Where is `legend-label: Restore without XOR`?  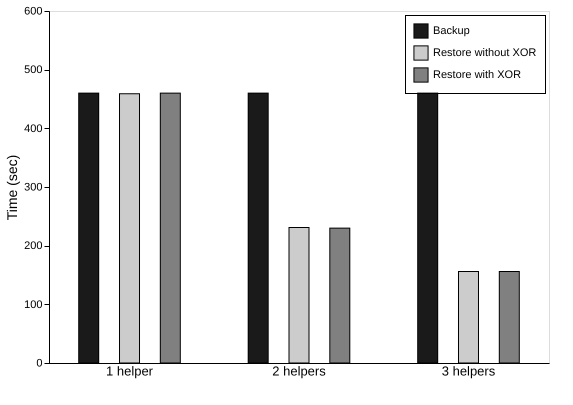 legend-label: Restore without XOR is located at coordinates (484, 53).